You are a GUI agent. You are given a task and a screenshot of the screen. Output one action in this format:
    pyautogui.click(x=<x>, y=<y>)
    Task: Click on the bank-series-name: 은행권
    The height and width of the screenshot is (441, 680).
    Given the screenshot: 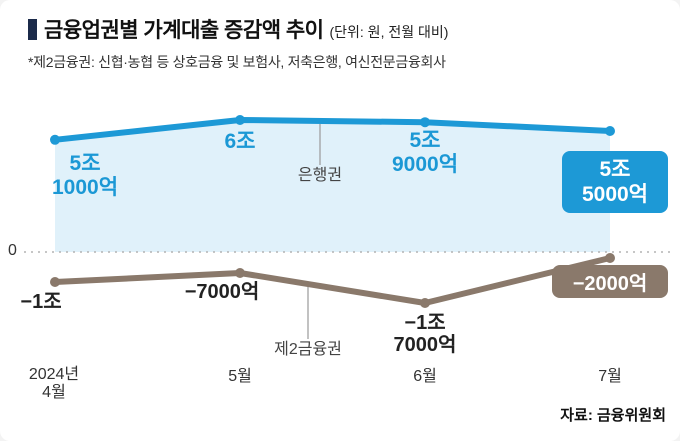 What is the action you would take?
    pyautogui.click(x=320, y=175)
    